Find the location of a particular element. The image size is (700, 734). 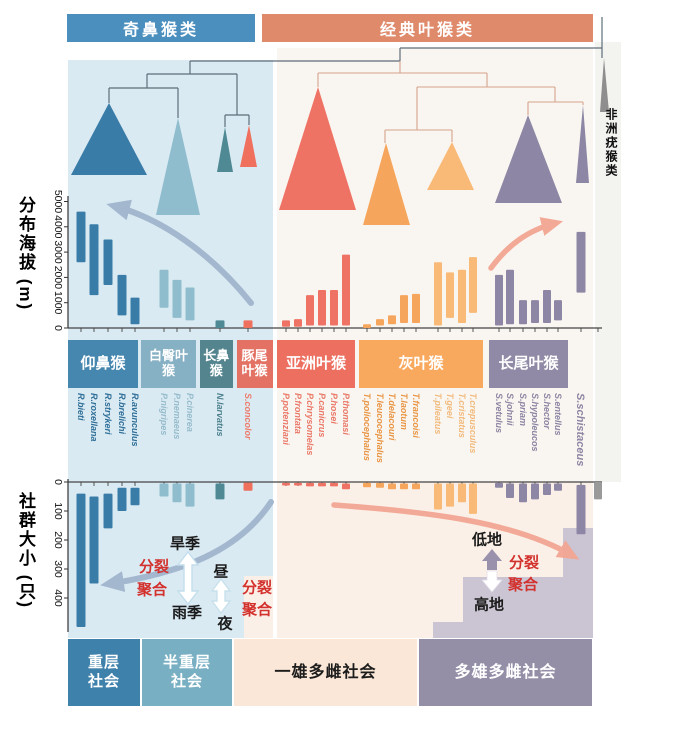

annotation-fission-altitude: 分裂 is located at coordinates (524, 563).